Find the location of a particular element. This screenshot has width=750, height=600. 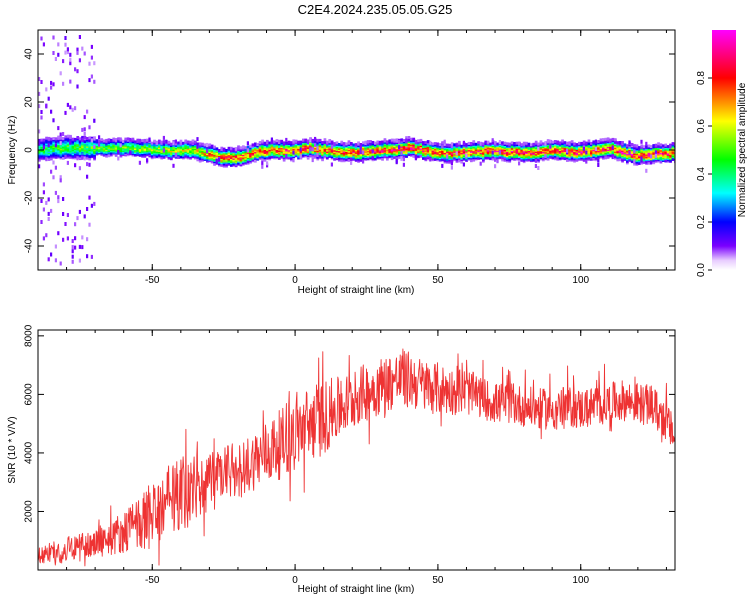

x-tick-label: -50 is located at coordinates (152, 580).